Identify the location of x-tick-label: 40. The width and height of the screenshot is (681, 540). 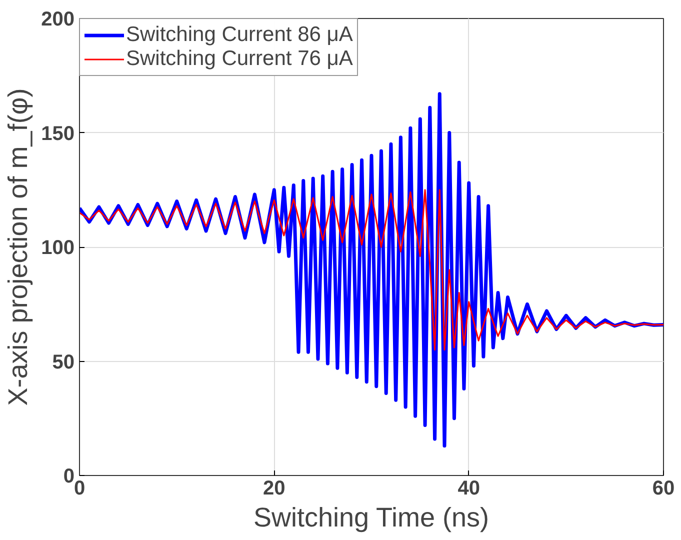
(469, 489).